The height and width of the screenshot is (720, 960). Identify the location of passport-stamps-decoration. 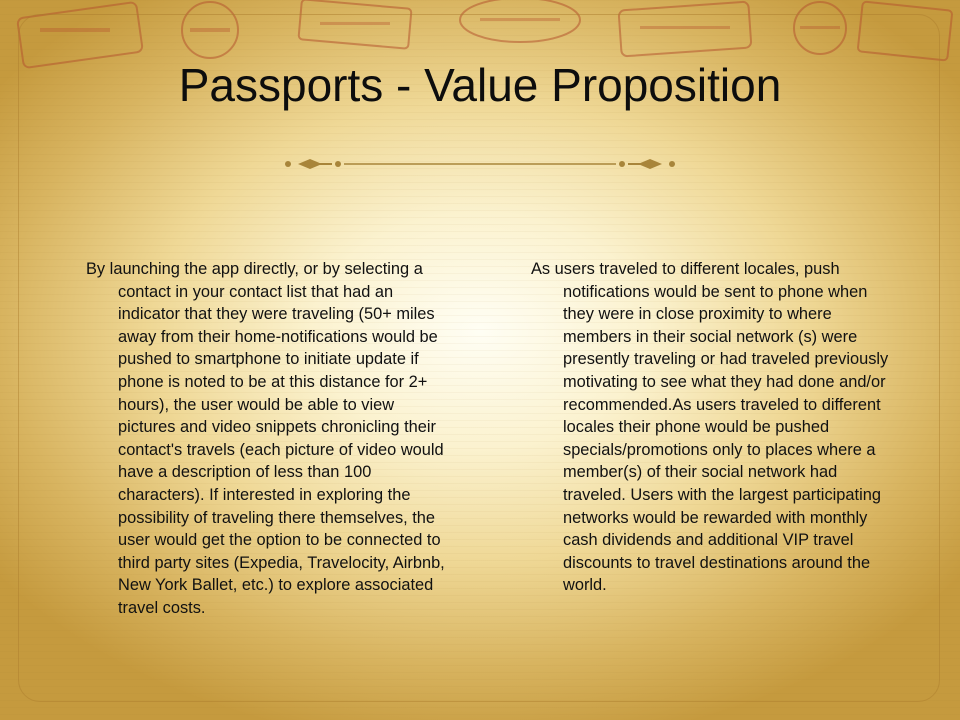
(484, 34).